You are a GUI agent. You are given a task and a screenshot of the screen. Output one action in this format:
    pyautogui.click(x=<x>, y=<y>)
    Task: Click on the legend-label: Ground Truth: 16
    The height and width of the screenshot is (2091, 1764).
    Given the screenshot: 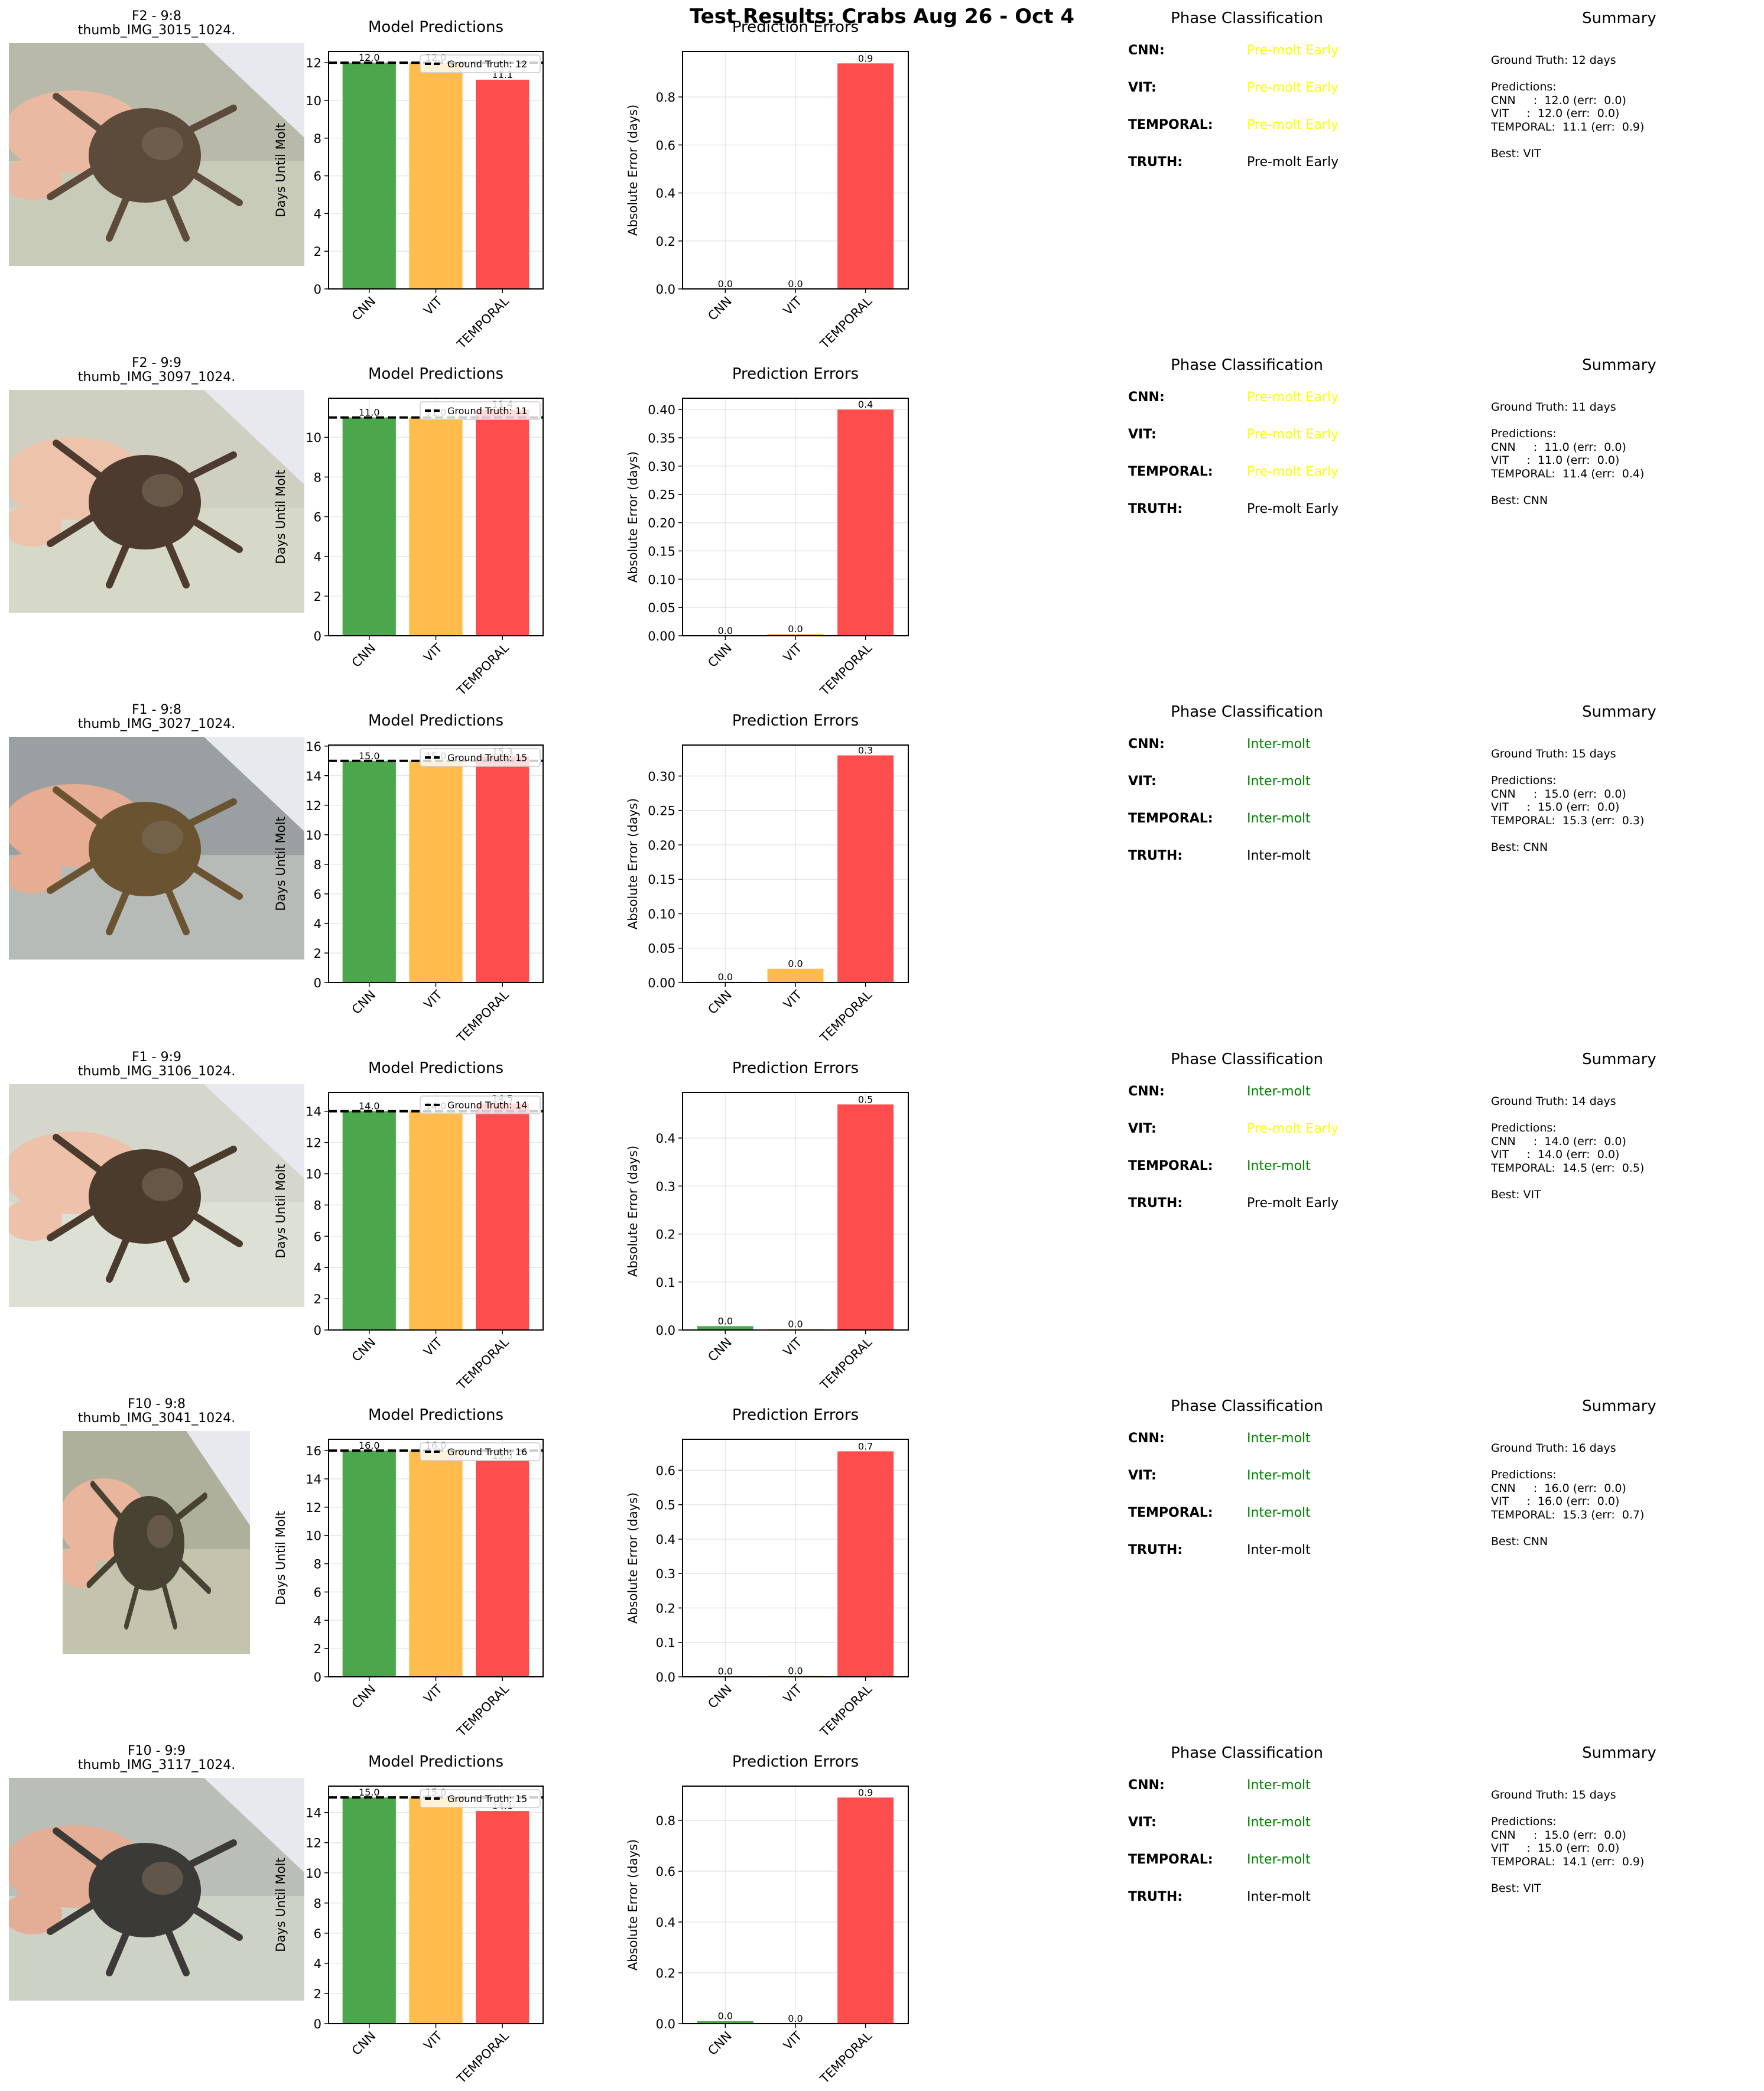 What is the action you would take?
    pyautogui.click(x=487, y=1452)
    